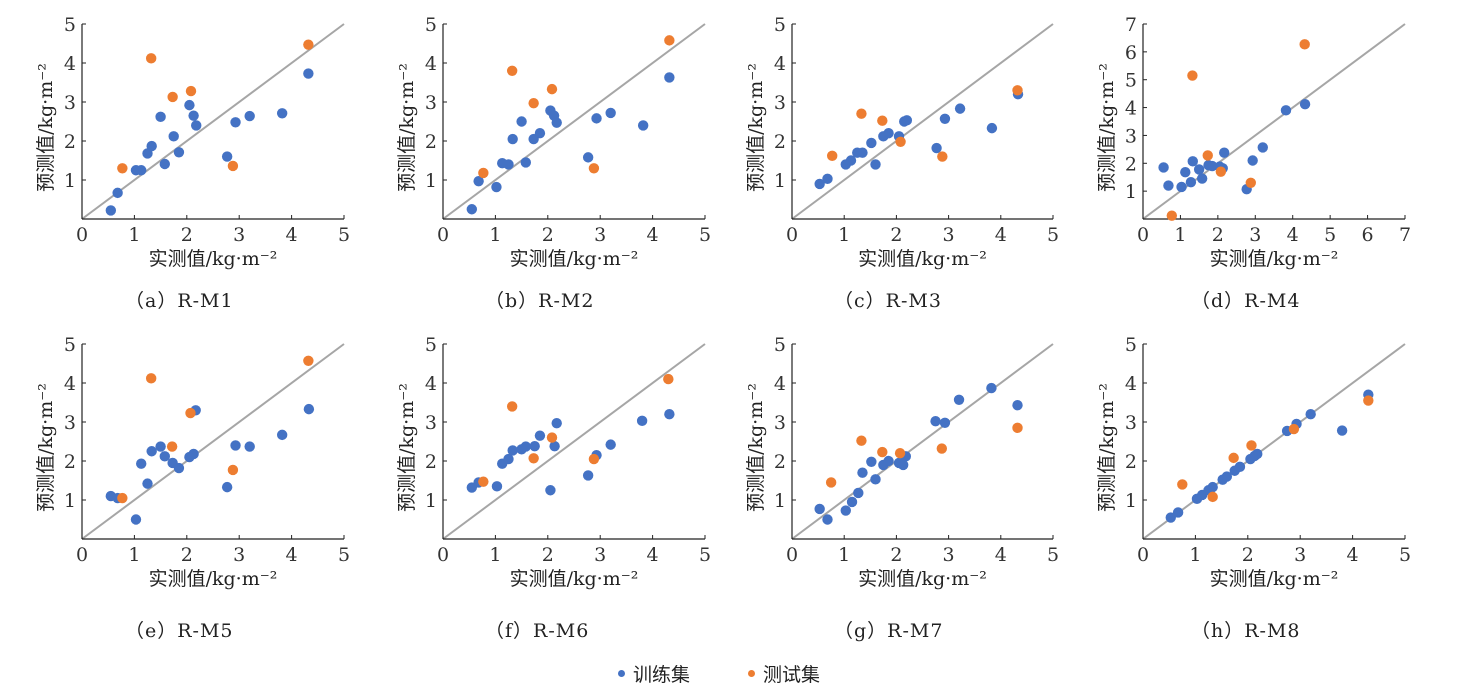  I want to click on legend-item-test: 测试集, so click(784, 673).